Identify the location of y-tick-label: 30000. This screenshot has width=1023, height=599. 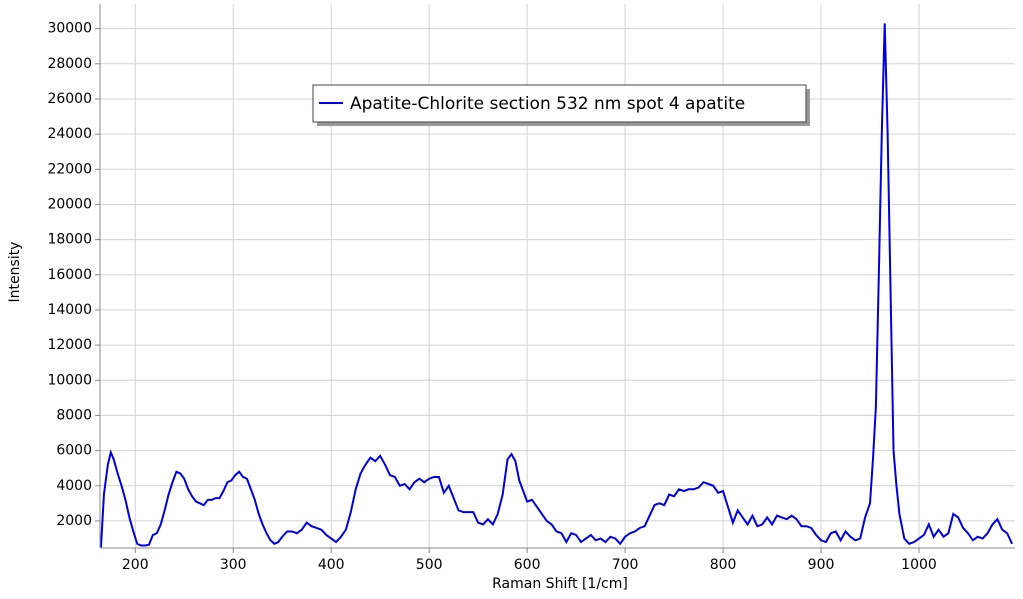
(69, 29).